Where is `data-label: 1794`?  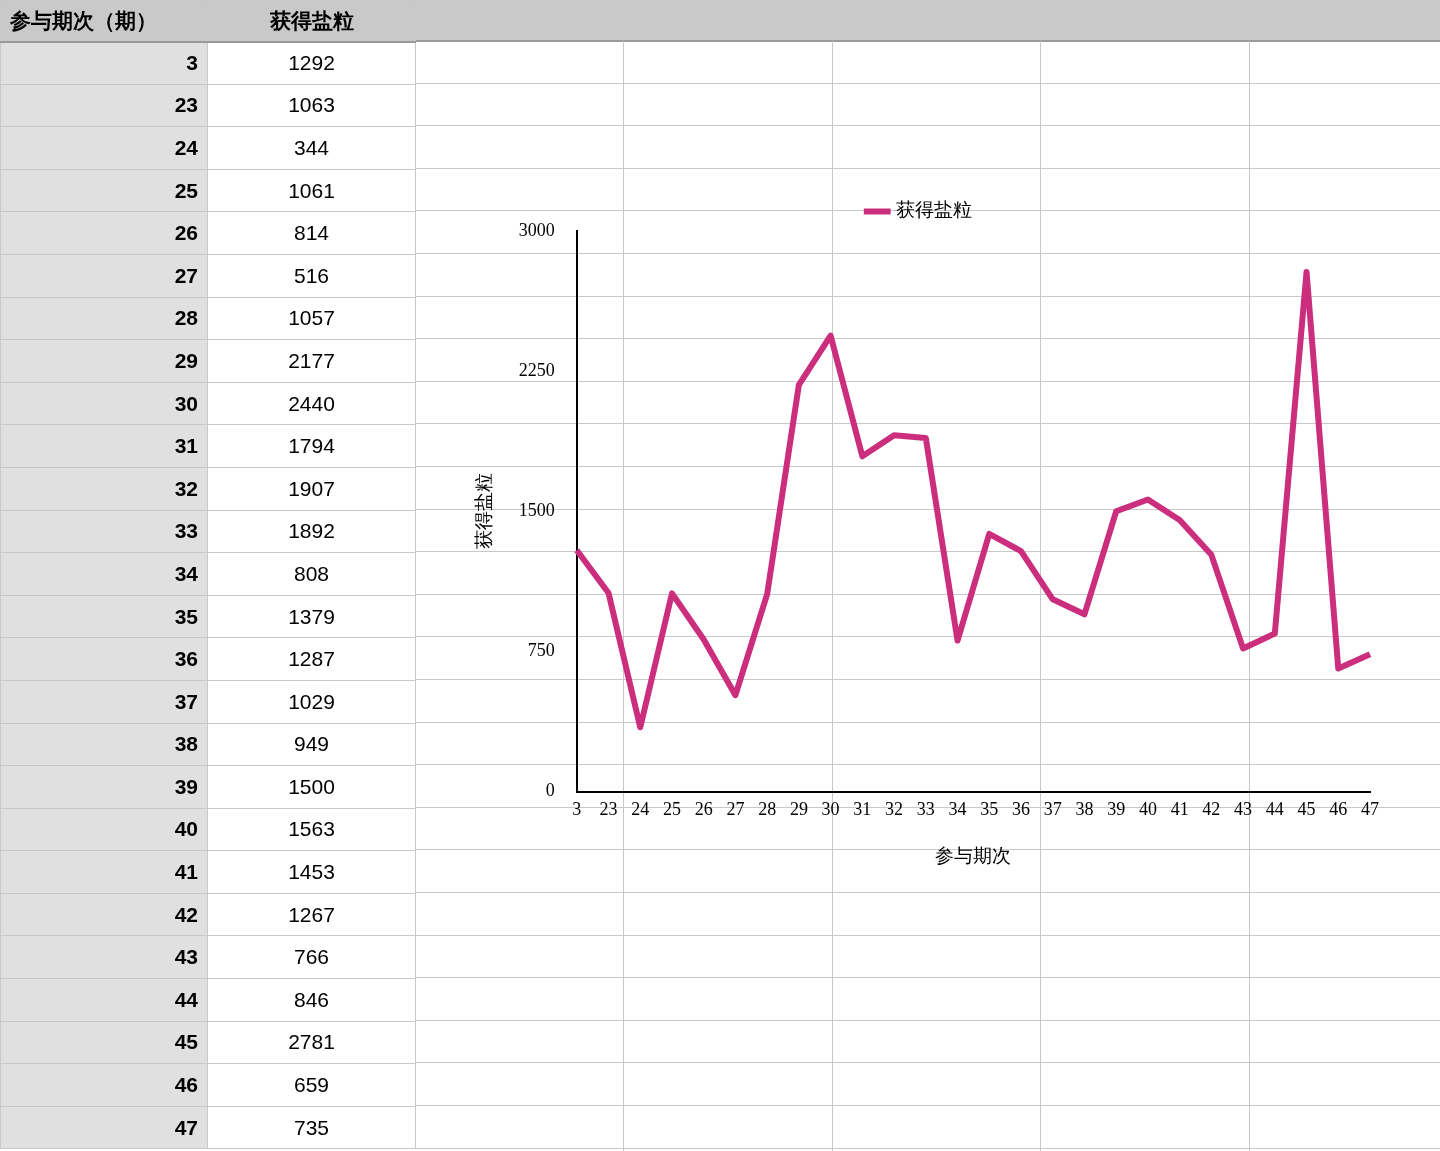
data-label: 1794 is located at coordinates (311, 446).